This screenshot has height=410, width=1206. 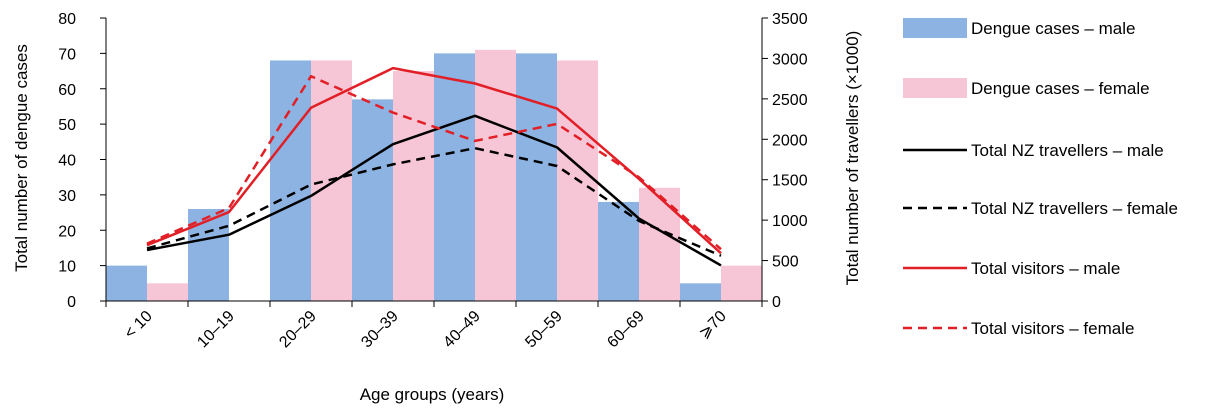 What do you see at coordinates (67, 231) in the screenshot?
I see `y-tick-label-2: 20` at bounding box center [67, 231].